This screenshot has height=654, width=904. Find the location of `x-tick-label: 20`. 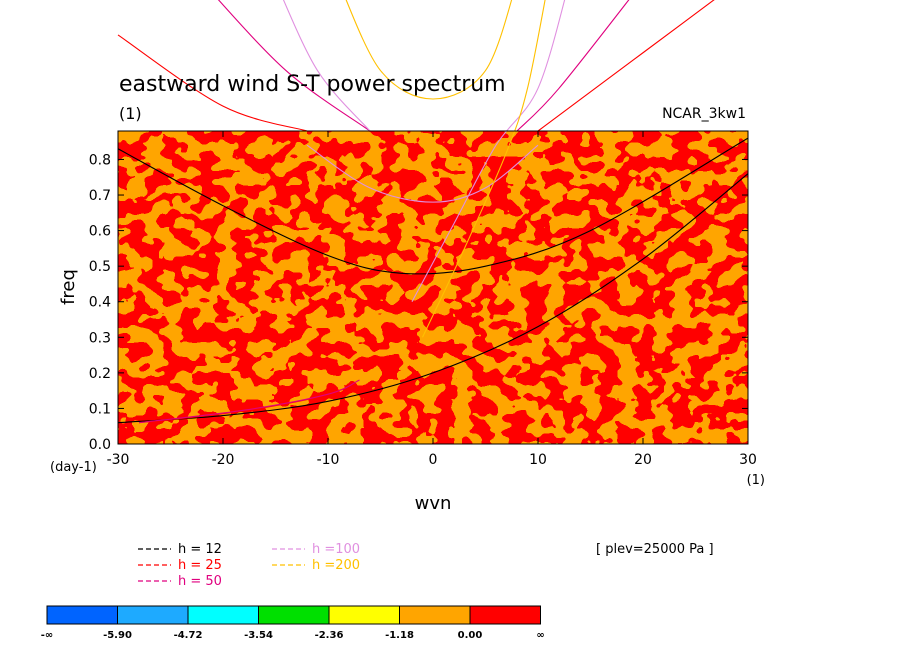

x-tick-label: 20 is located at coordinates (643, 460).